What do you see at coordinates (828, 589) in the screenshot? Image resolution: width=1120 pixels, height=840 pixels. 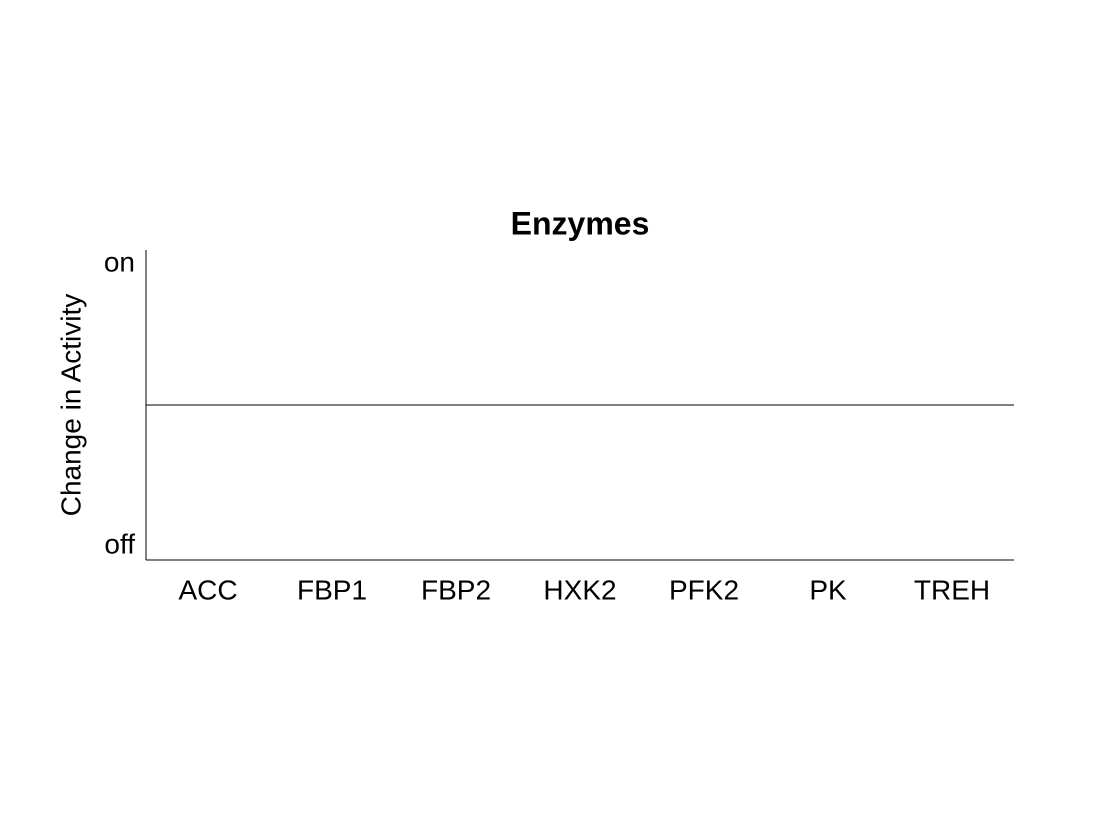 I see `x-tick-label: PK` at bounding box center [828, 589].